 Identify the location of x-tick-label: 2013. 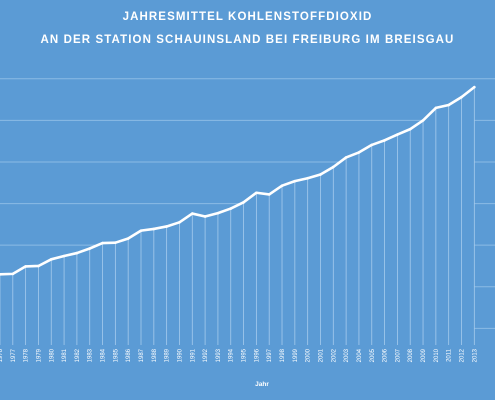
(475, 355).